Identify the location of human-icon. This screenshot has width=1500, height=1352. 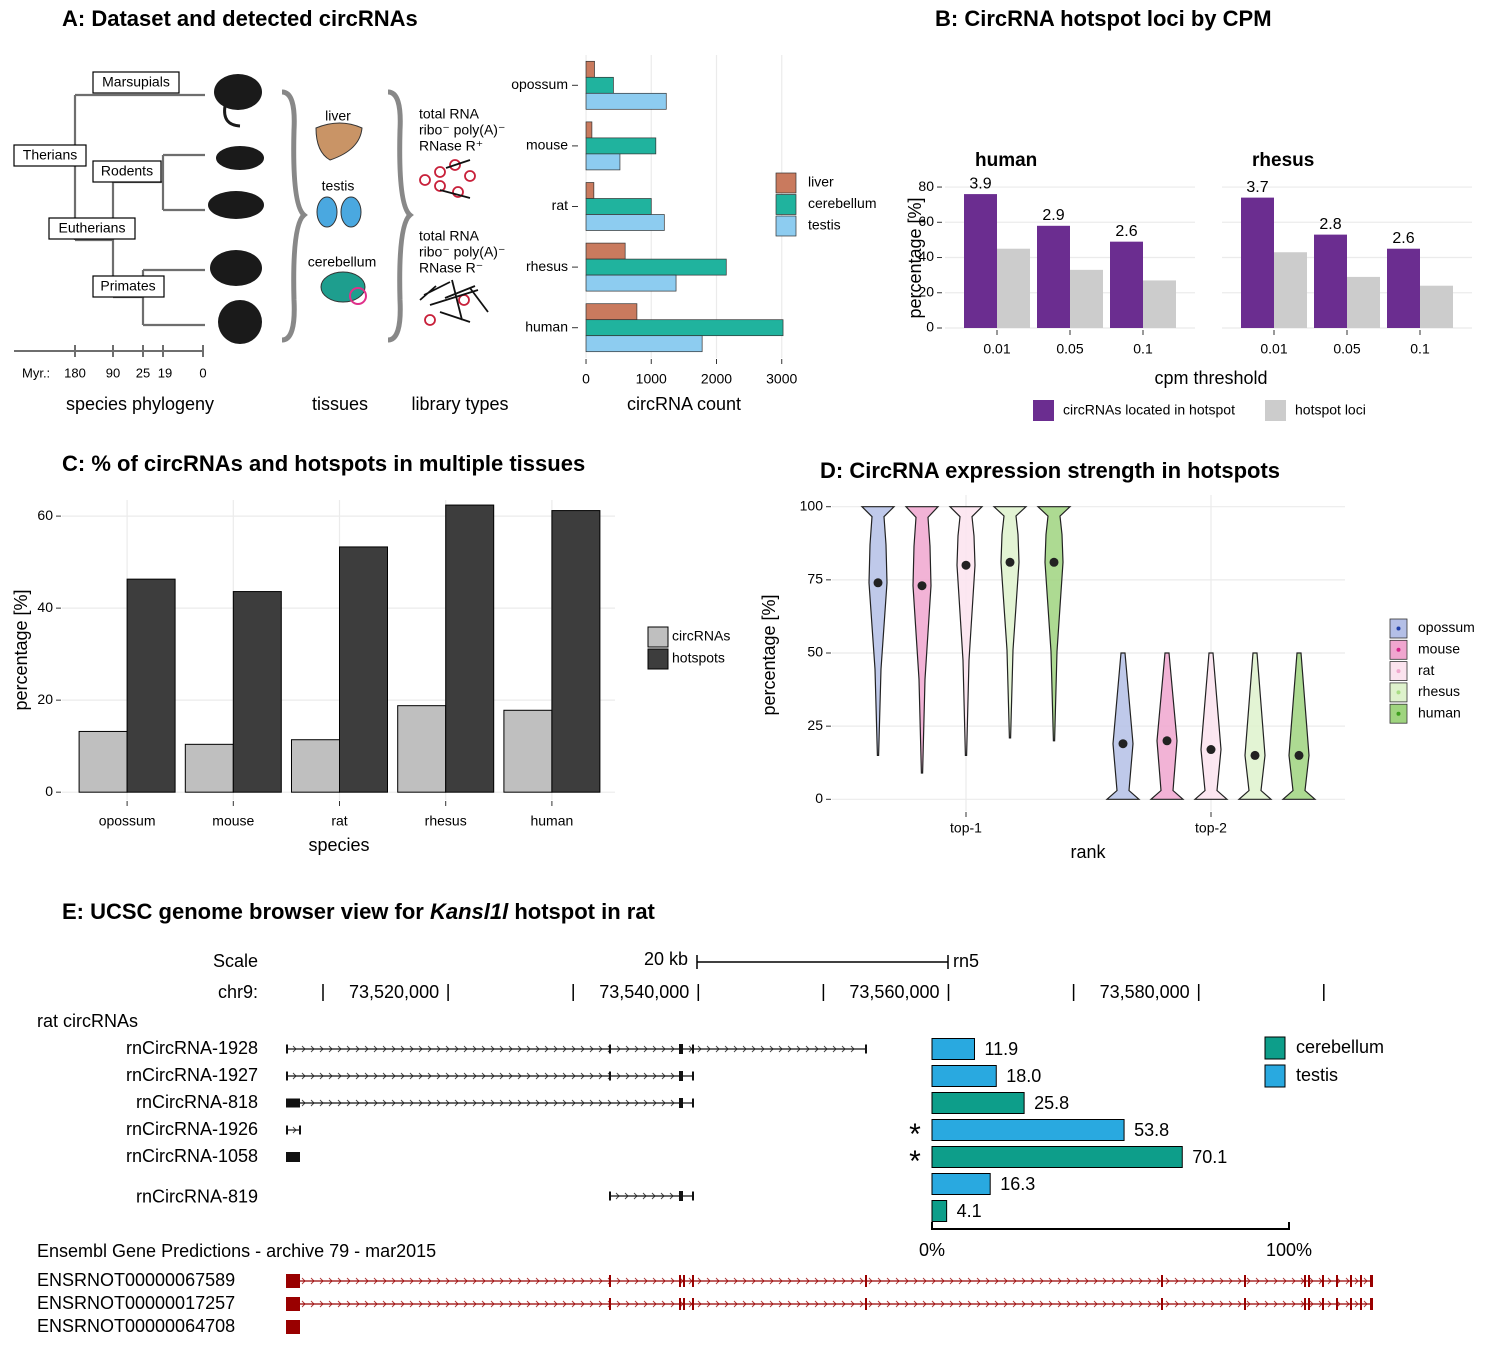
(240, 322).